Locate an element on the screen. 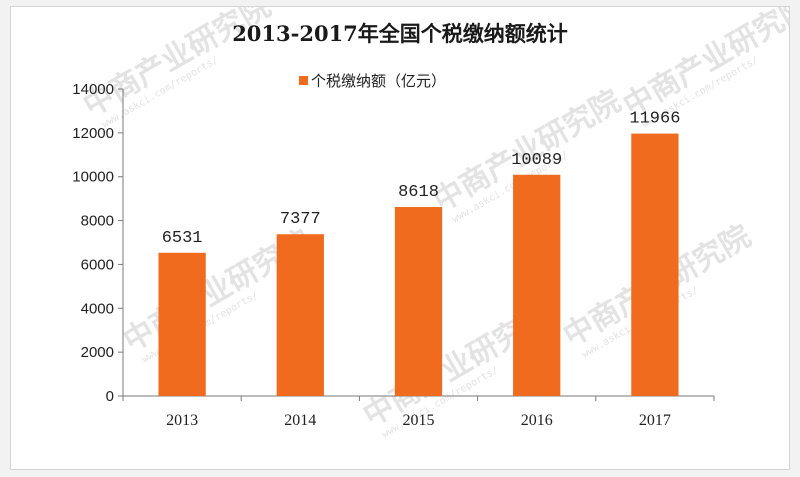 This screenshot has height=477, width=800. x-tick-label: 2015 is located at coordinates (419, 420).